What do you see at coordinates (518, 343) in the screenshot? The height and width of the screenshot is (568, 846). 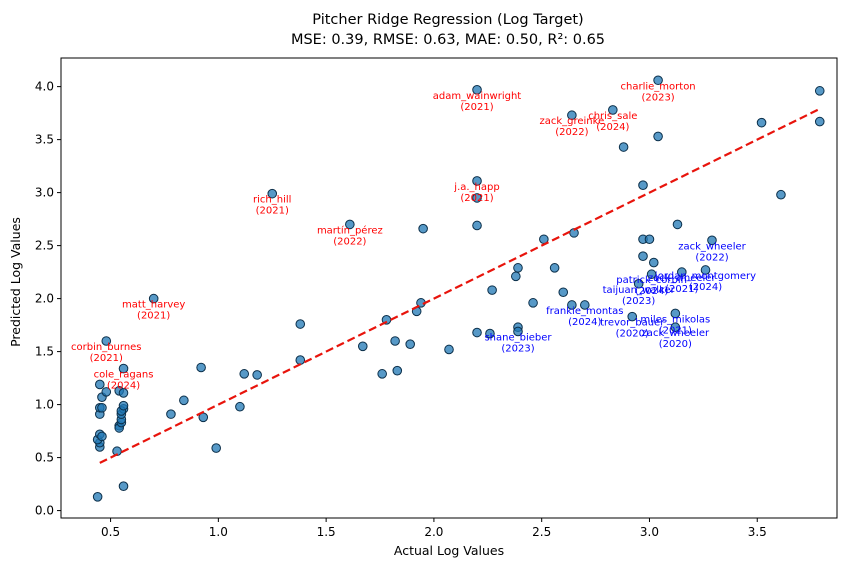 I see `point-annotation: shane_bieber (2023)` at bounding box center [518, 343].